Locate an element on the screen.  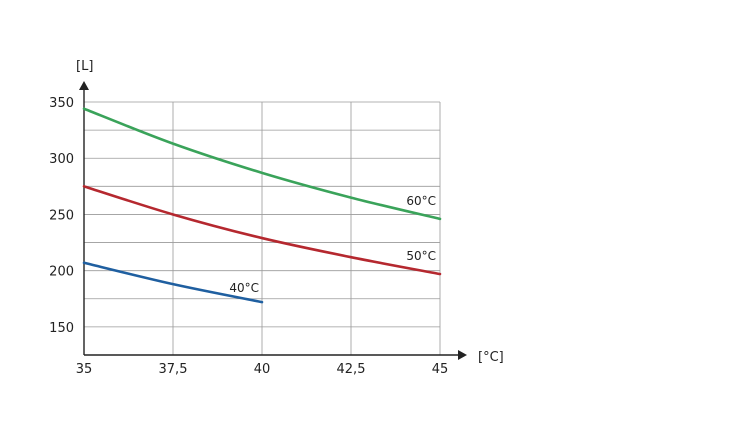
series-label: 50°C is located at coordinates (421, 256).